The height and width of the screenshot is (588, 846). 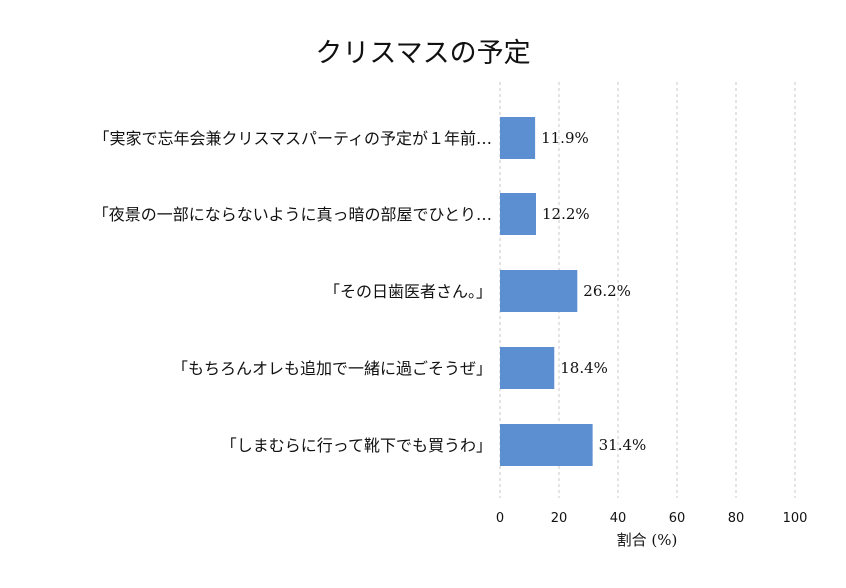 What do you see at coordinates (736, 518) in the screenshot?
I see `x-tick-80: 80` at bounding box center [736, 518].